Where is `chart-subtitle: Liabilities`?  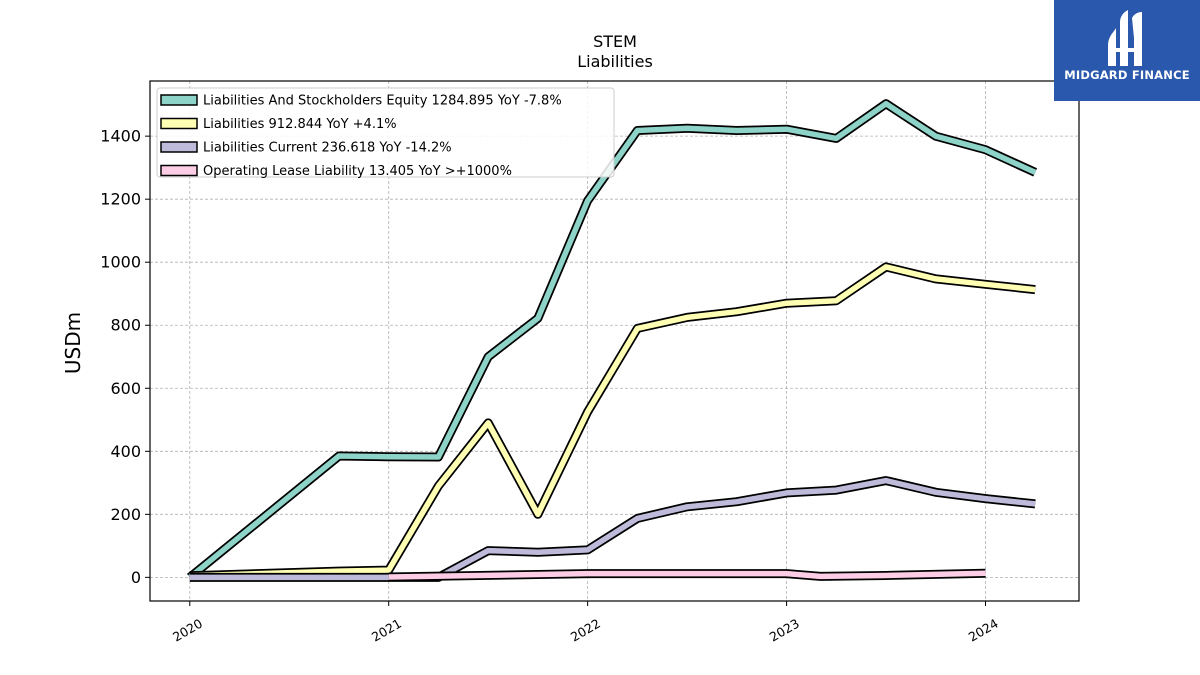
chart-subtitle: Liabilities is located at coordinates (615, 61).